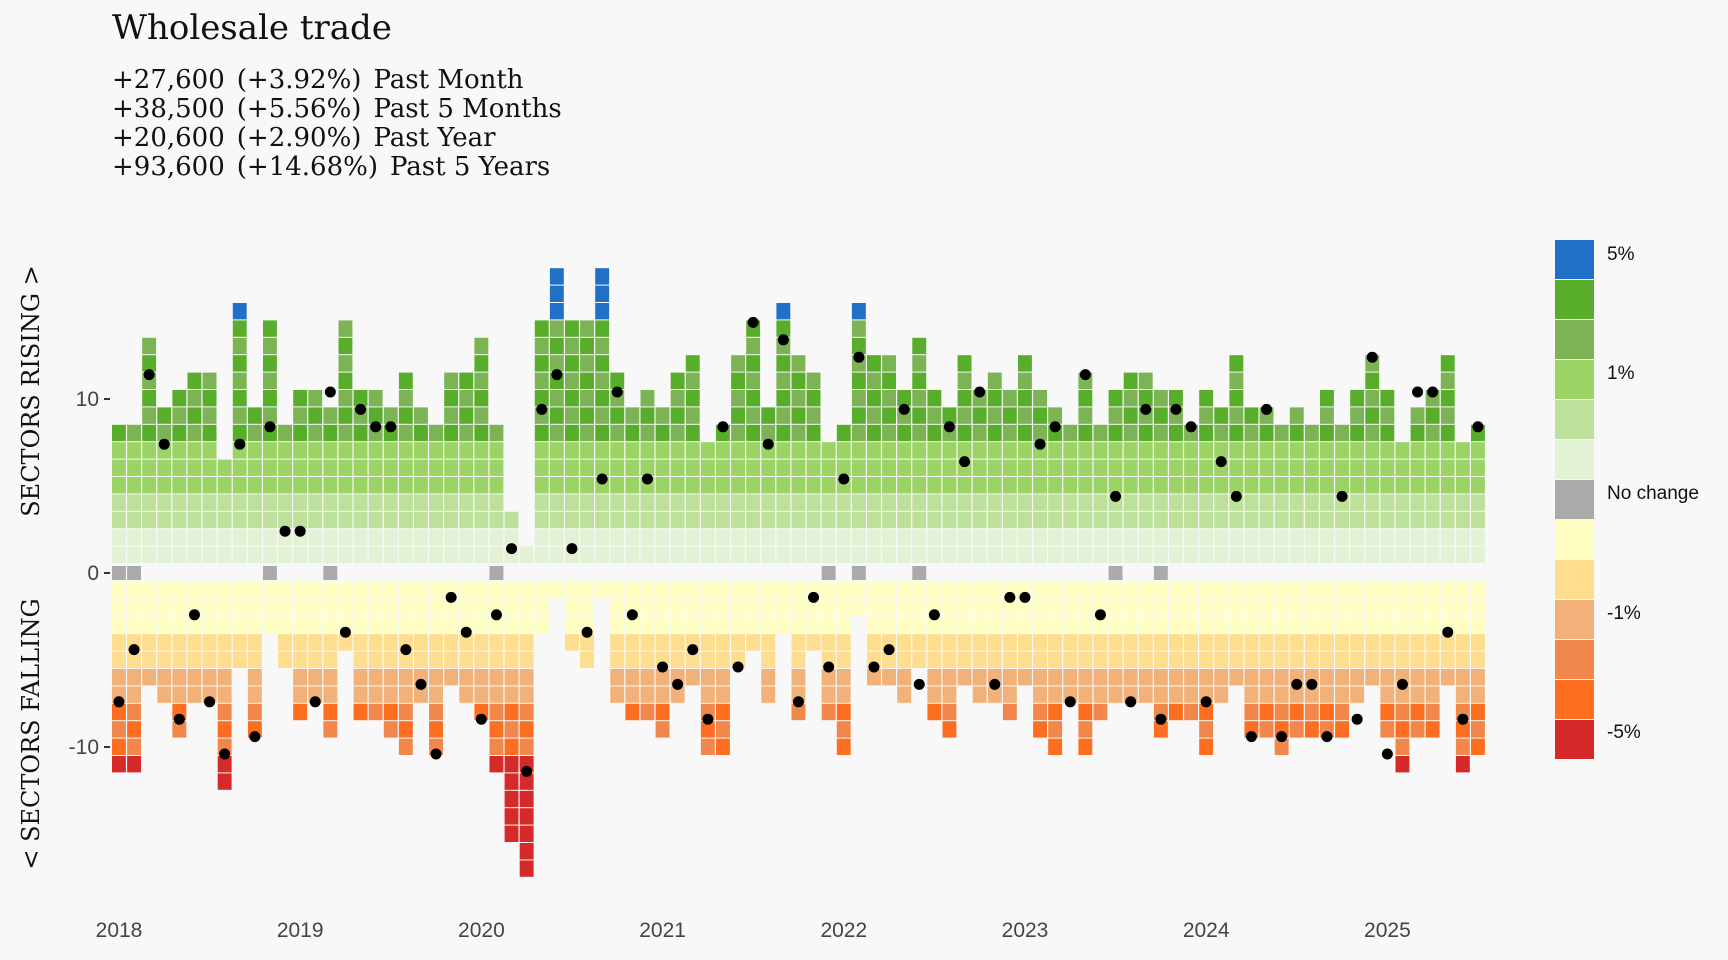 The image size is (1728, 960). I want to click on x-tick-label: 2018, so click(119, 930).